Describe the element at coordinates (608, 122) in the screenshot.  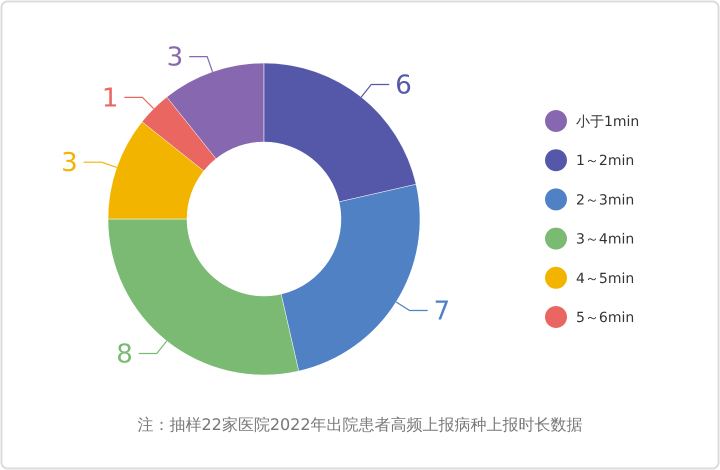
I see `legend-label: 小于1min` at that location.